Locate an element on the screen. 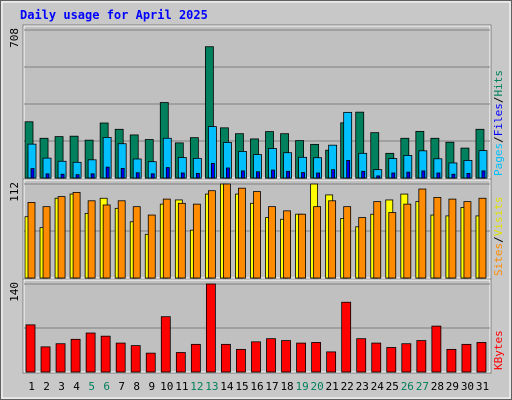 This screenshot has height=400, width=512. legend-kbytes: KBytes is located at coordinates (498, 350).